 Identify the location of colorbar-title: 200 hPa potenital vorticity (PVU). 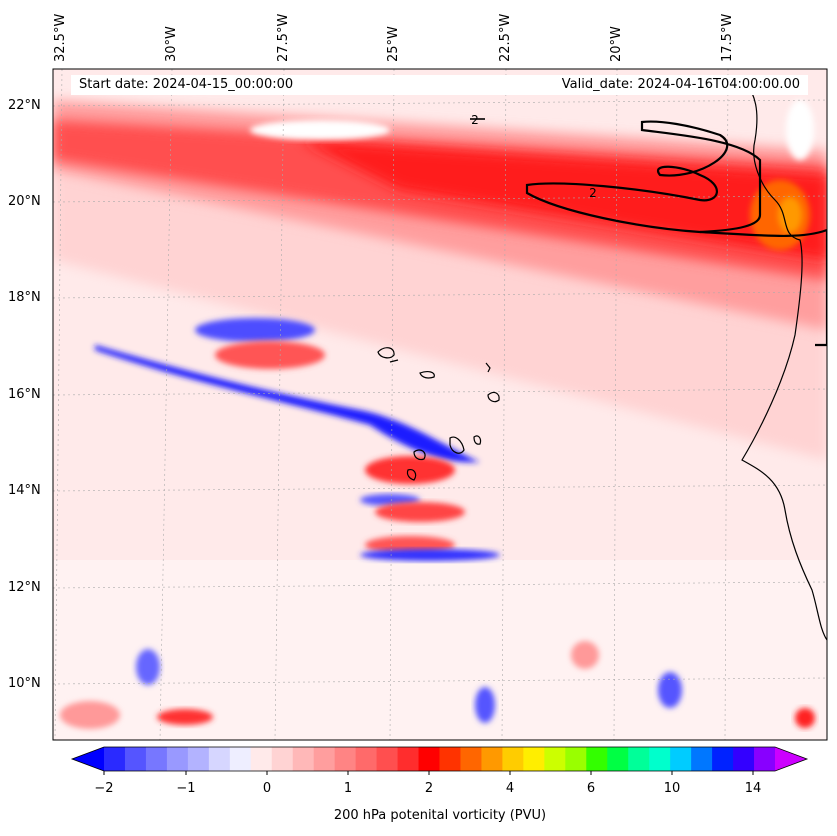
(440, 815).